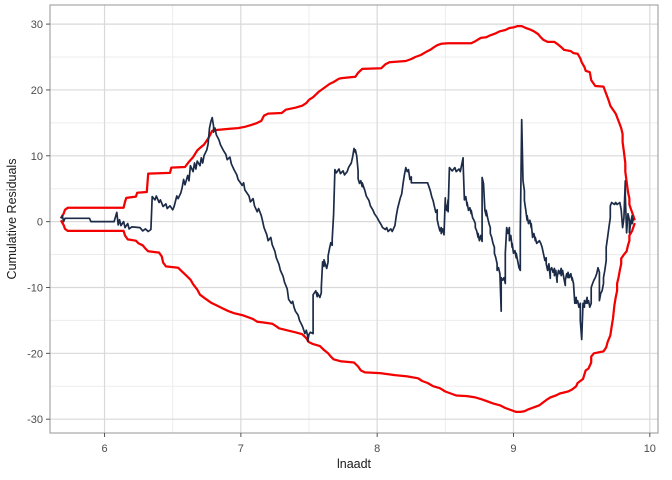 The image size is (672, 480). Describe the element at coordinates (37, 157) in the screenshot. I see `y-tick-label: 10` at that location.